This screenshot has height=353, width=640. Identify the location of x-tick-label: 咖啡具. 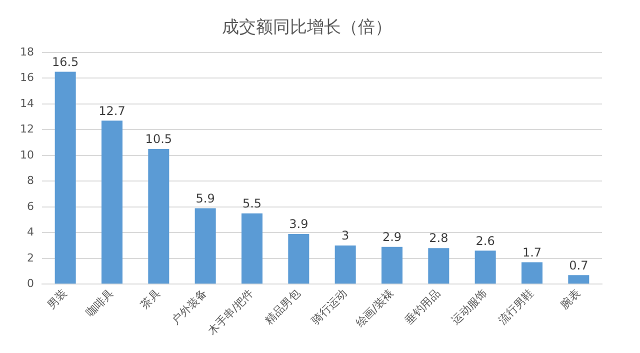
(100, 303).